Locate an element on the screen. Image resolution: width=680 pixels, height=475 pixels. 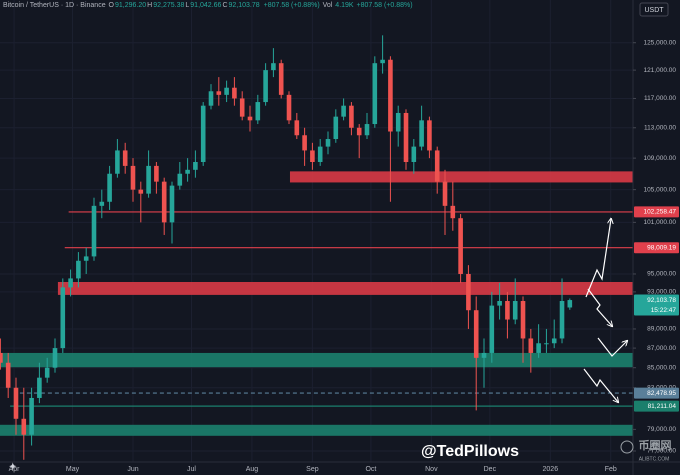
ohlc-key: L is located at coordinates (187, 5).